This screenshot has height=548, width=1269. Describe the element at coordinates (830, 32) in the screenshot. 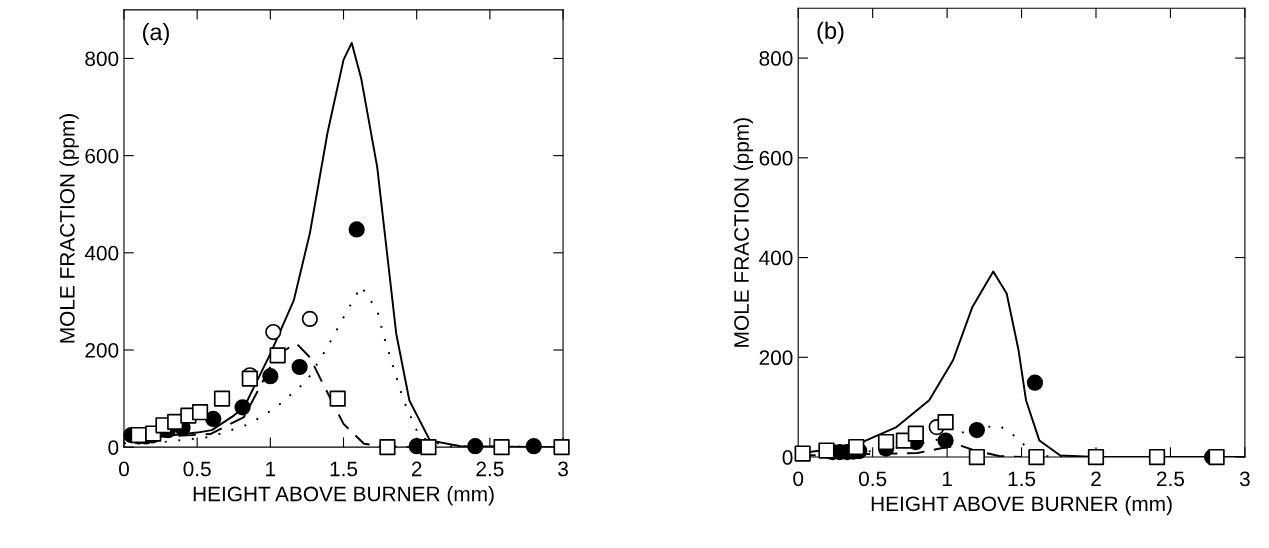

I see `text: (b)` at that location.